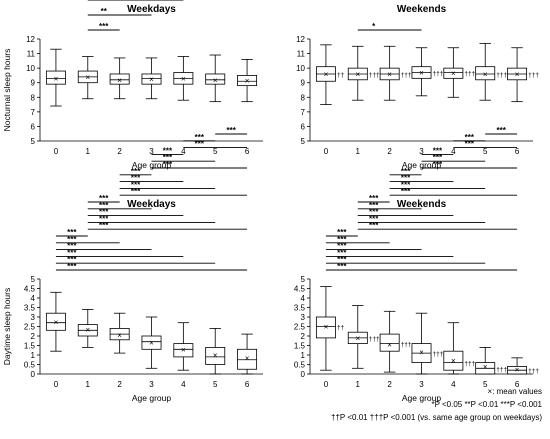  Describe the element at coordinates (56, 151) in the screenshot. I see `panel1-x-tick-label: 0` at that location.